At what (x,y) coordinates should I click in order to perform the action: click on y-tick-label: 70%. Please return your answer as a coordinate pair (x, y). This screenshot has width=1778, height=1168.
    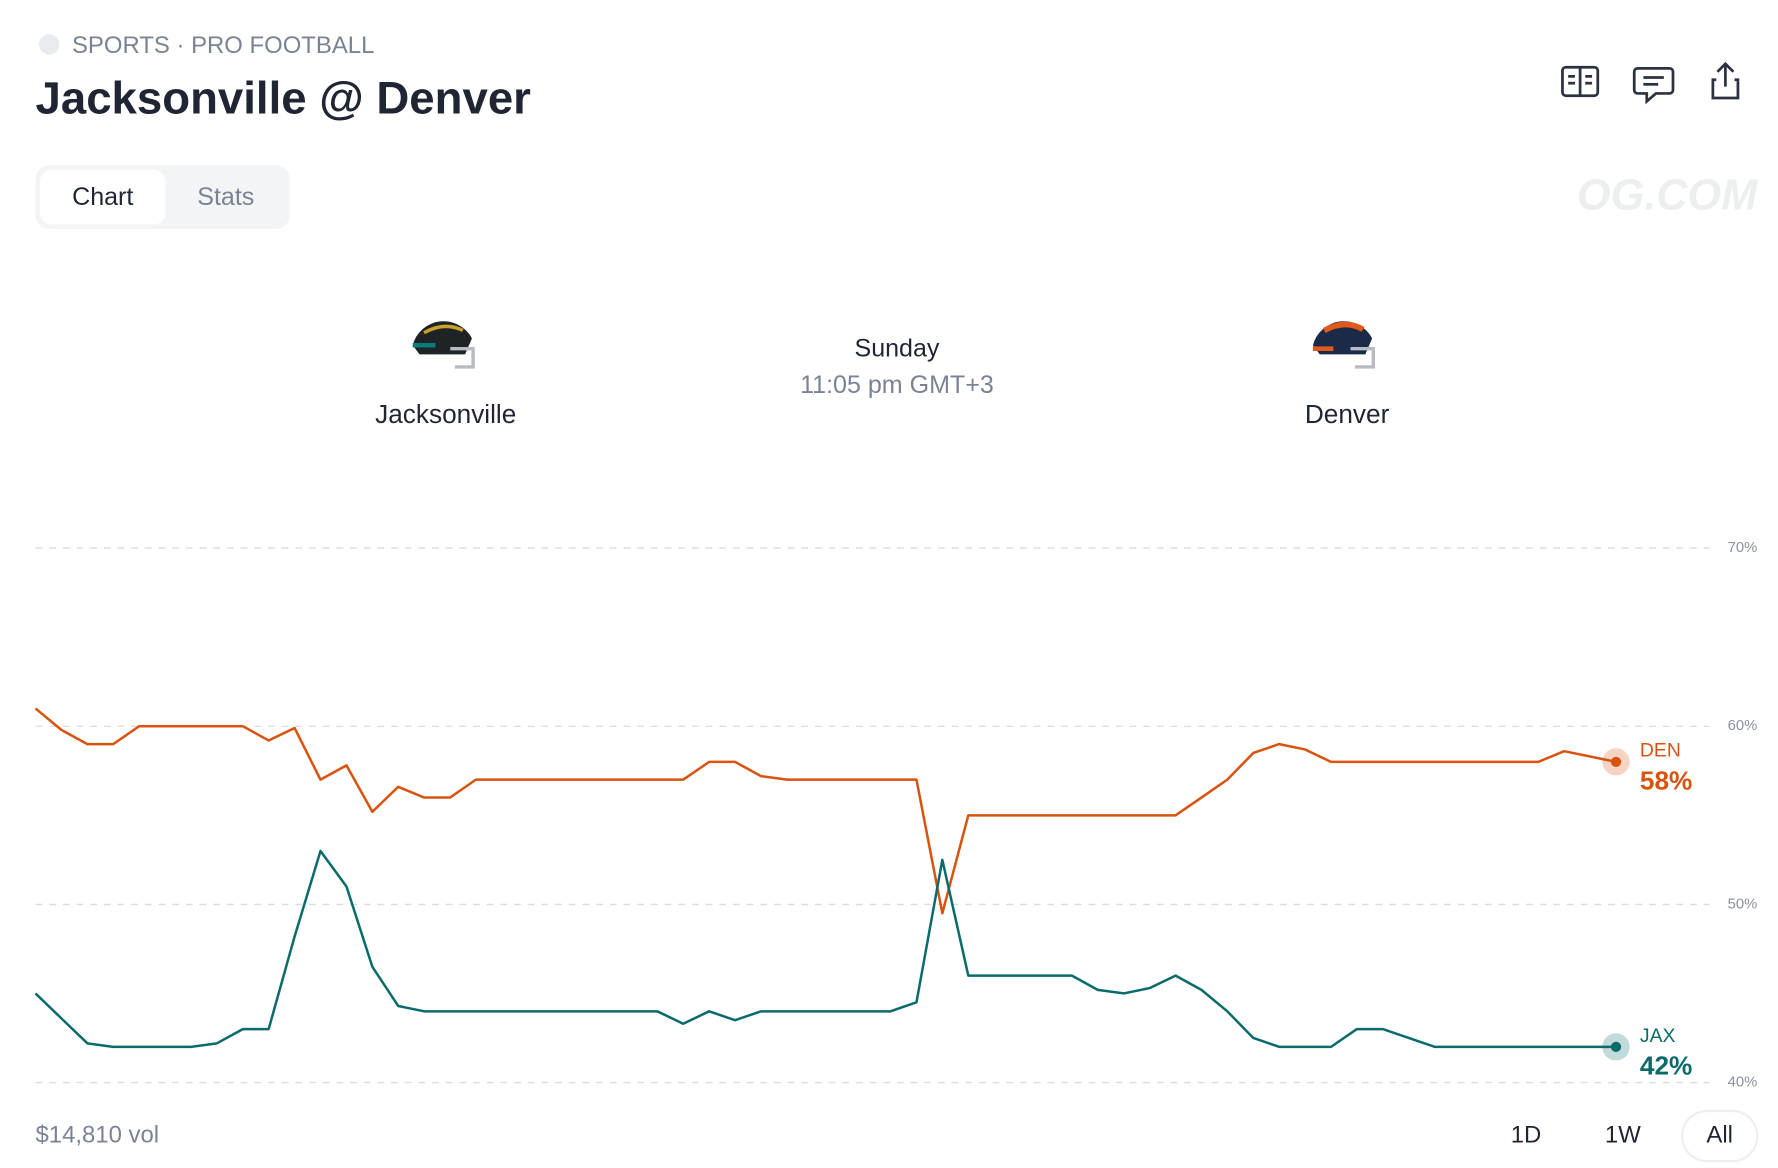
    Looking at the image, I should click on (1743, 548).